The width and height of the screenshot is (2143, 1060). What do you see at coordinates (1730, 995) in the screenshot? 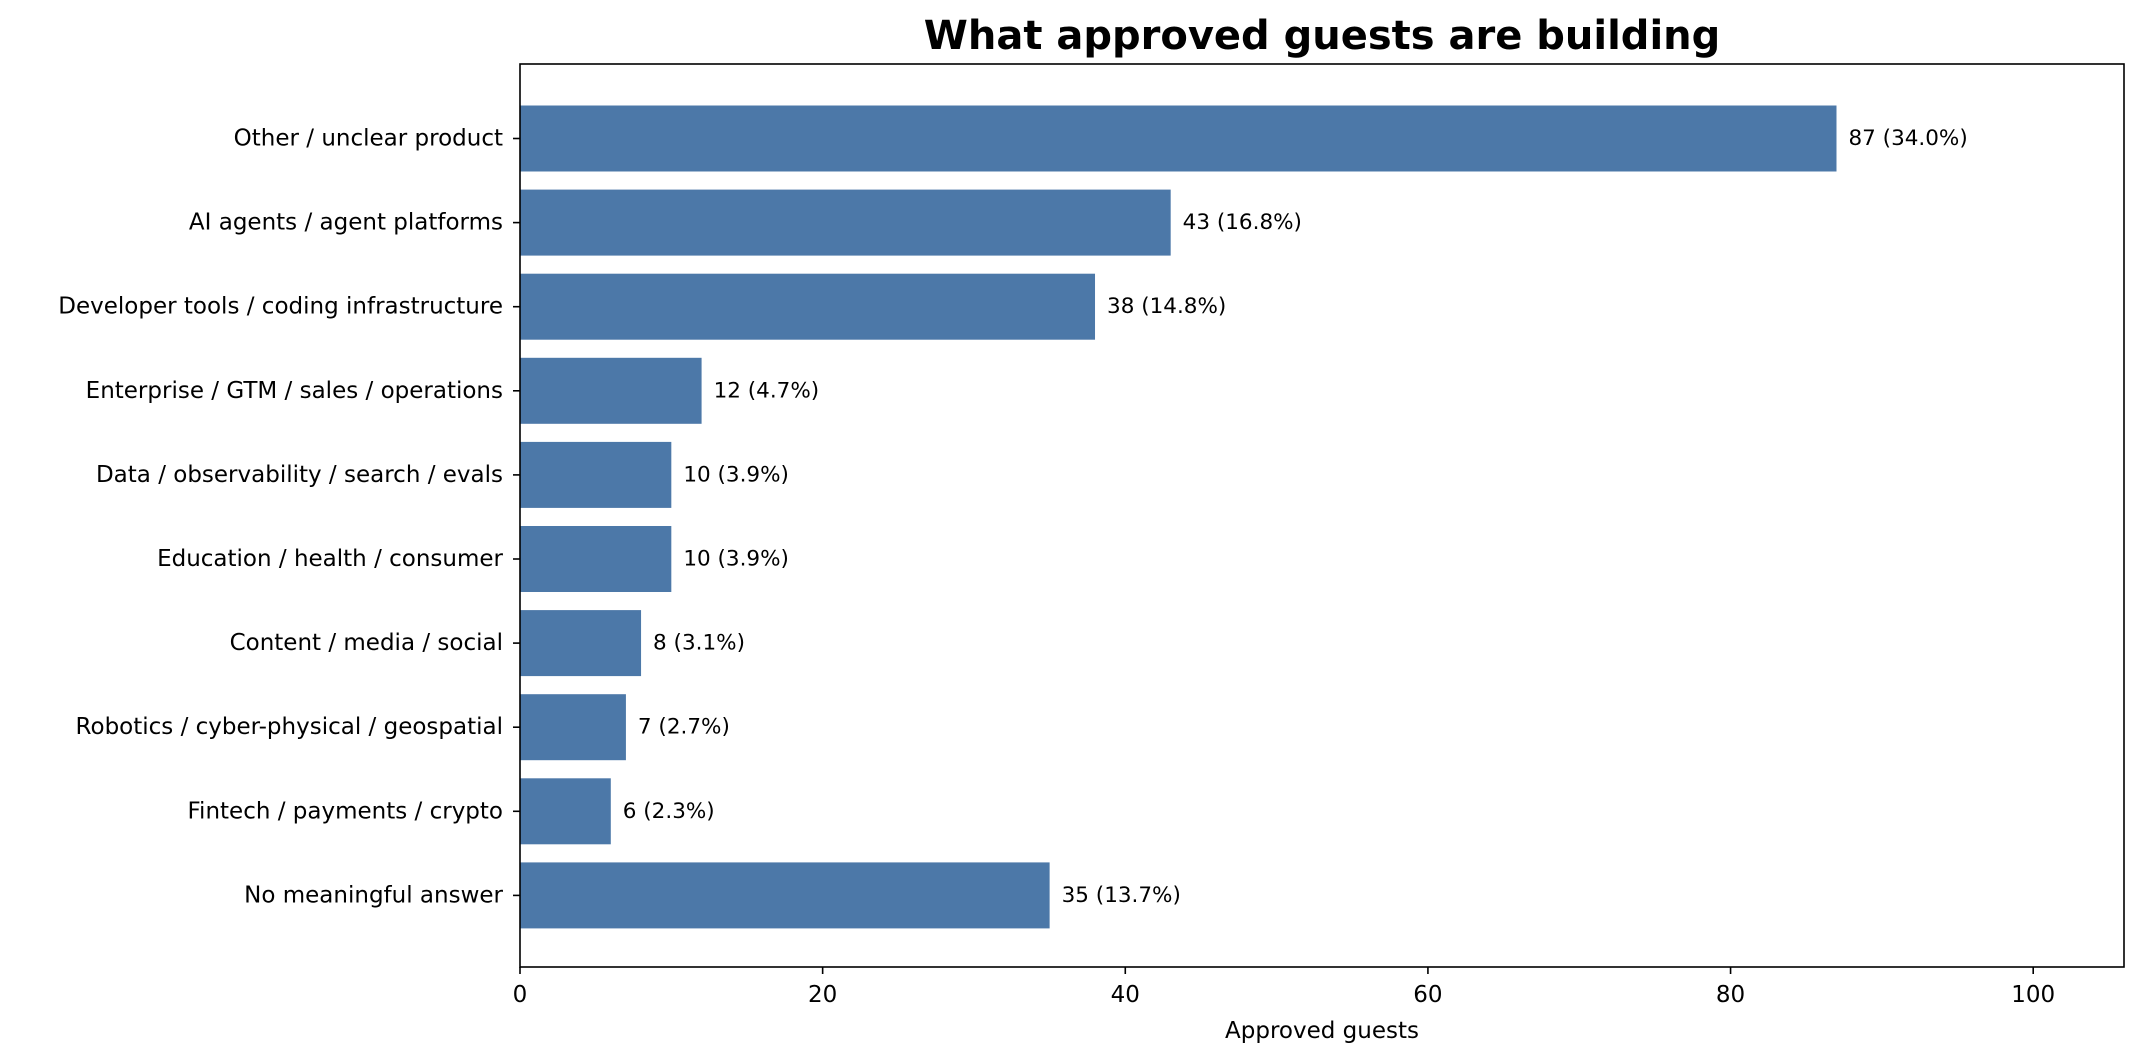
I see `x-tick-label-80: 80` at bounding box center [1730, 995].